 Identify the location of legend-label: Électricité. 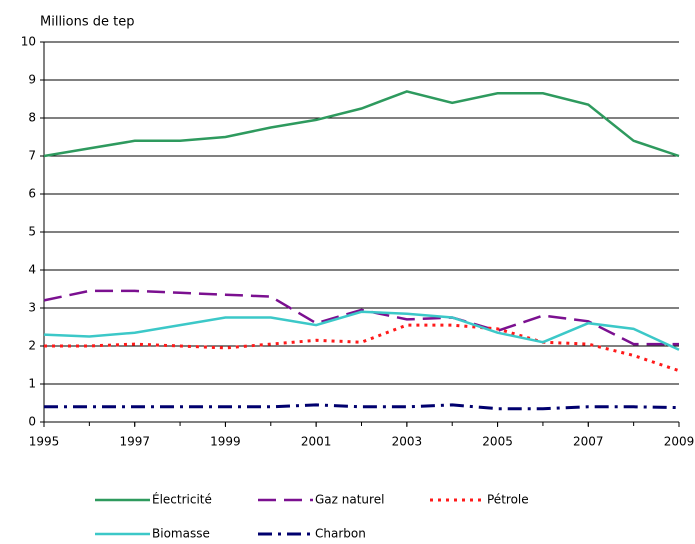
(182, 499).